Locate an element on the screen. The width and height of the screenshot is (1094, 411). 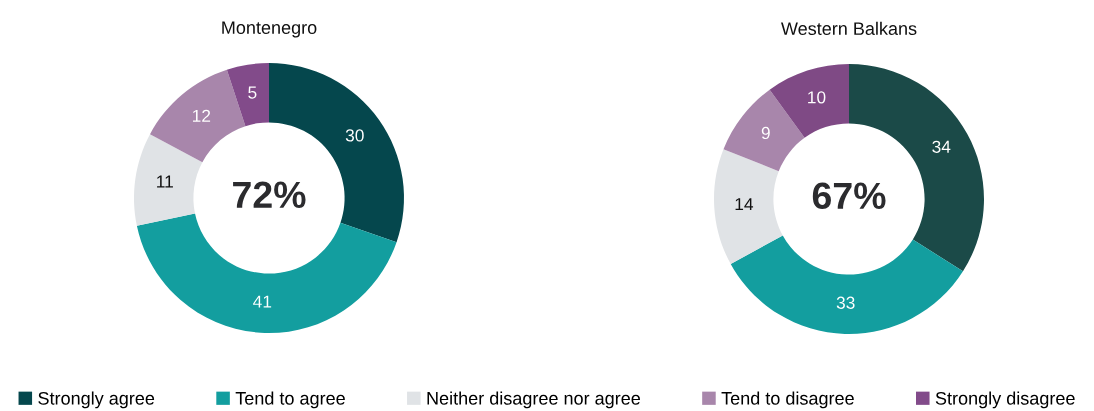
data-label: 10 is located at coordinates (817, 97).